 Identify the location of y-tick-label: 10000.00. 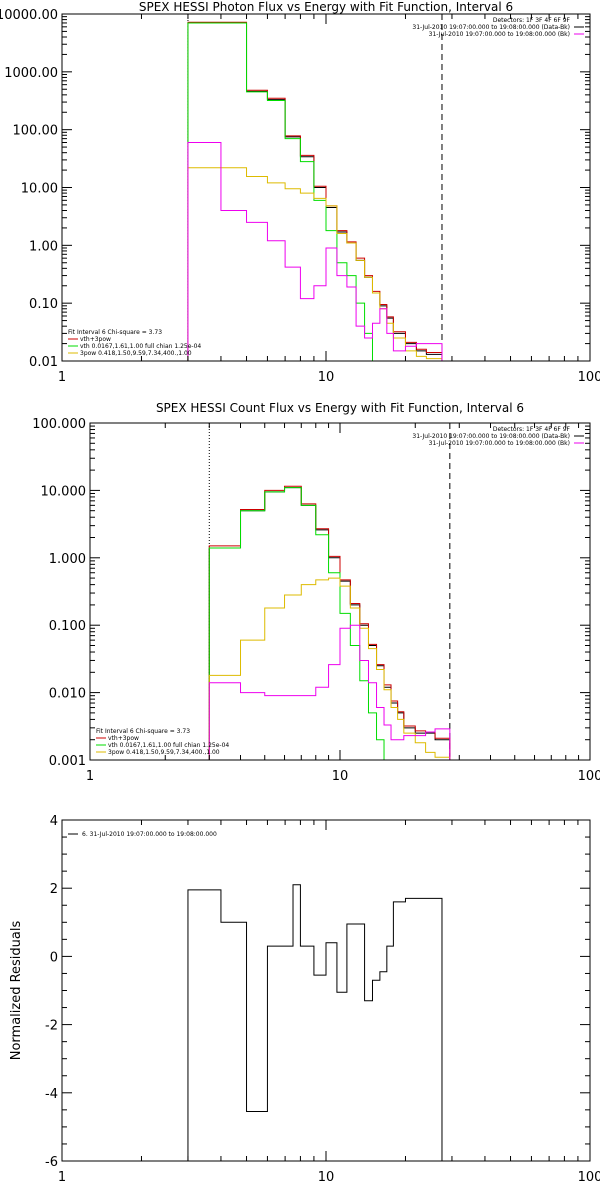
(29, 15).